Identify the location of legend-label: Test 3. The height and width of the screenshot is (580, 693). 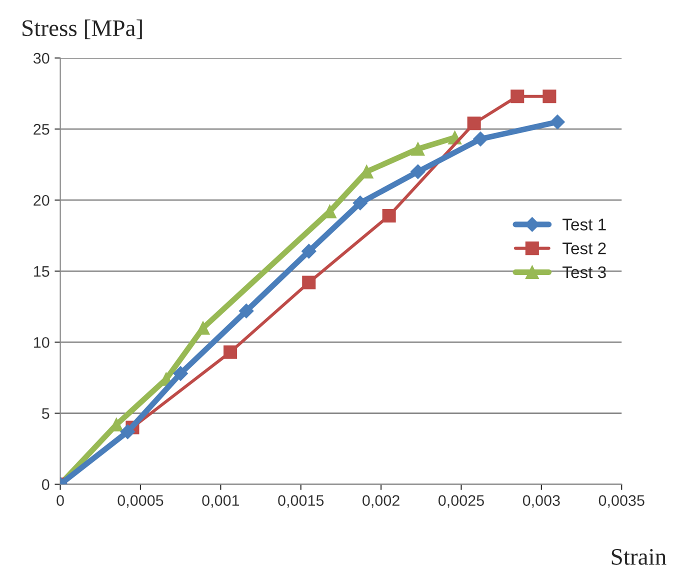
(584, 272).